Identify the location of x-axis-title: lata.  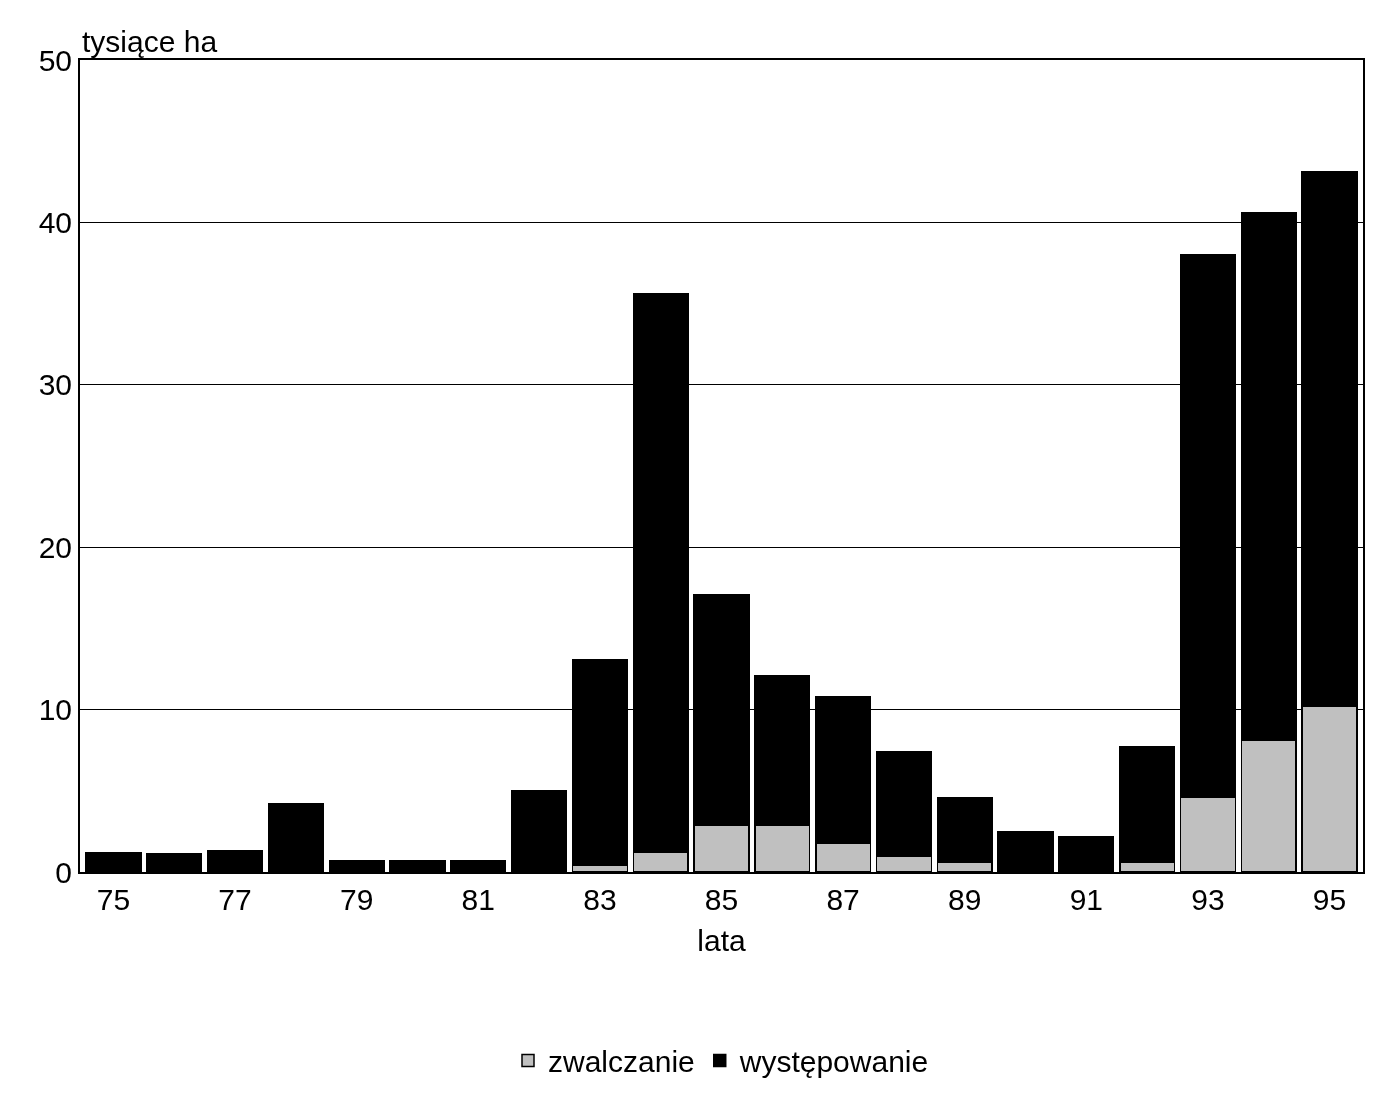
(721, 940).